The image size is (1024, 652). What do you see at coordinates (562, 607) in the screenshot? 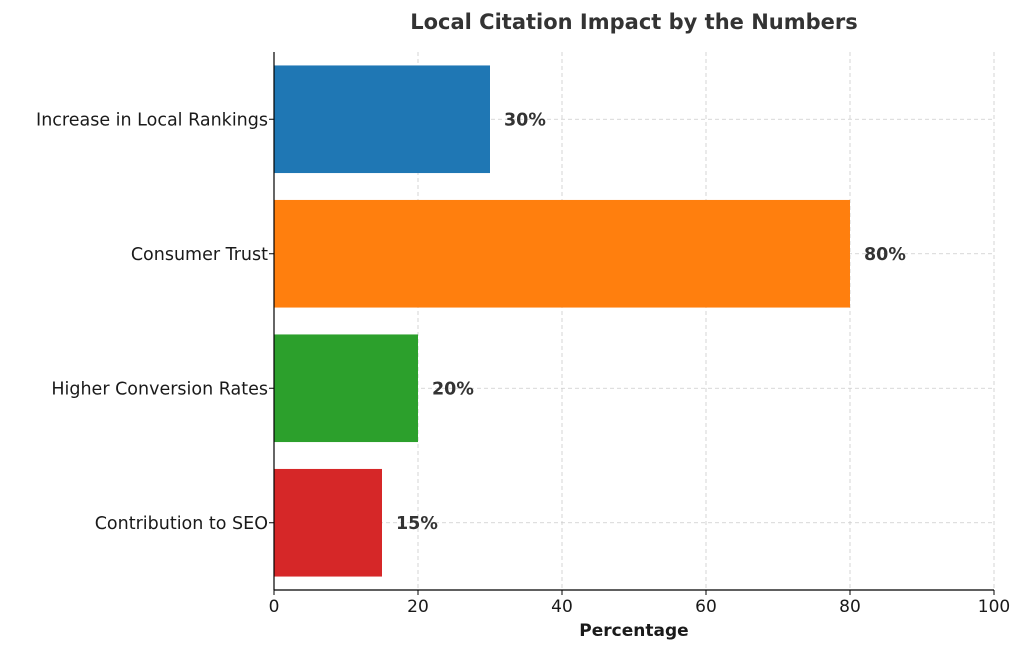
I see `x-tick-label-2: 40` at bounding box center [562, 607].